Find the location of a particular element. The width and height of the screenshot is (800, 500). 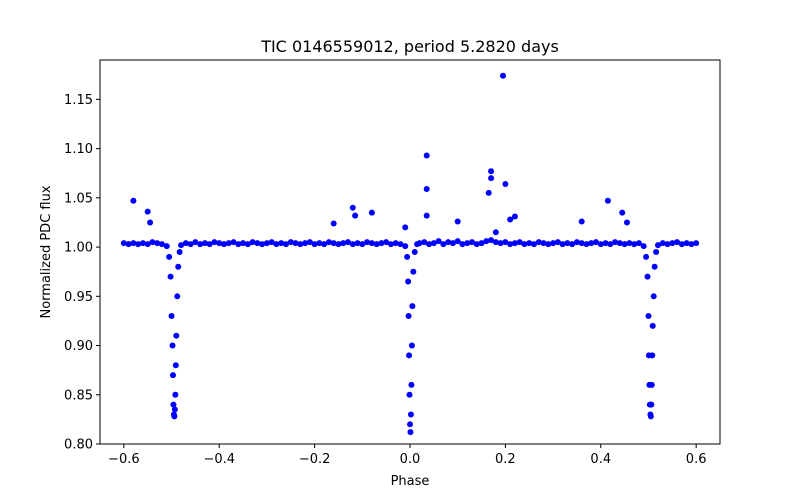

x-tick-label: 0.2 is located at coordinates (505, 459).